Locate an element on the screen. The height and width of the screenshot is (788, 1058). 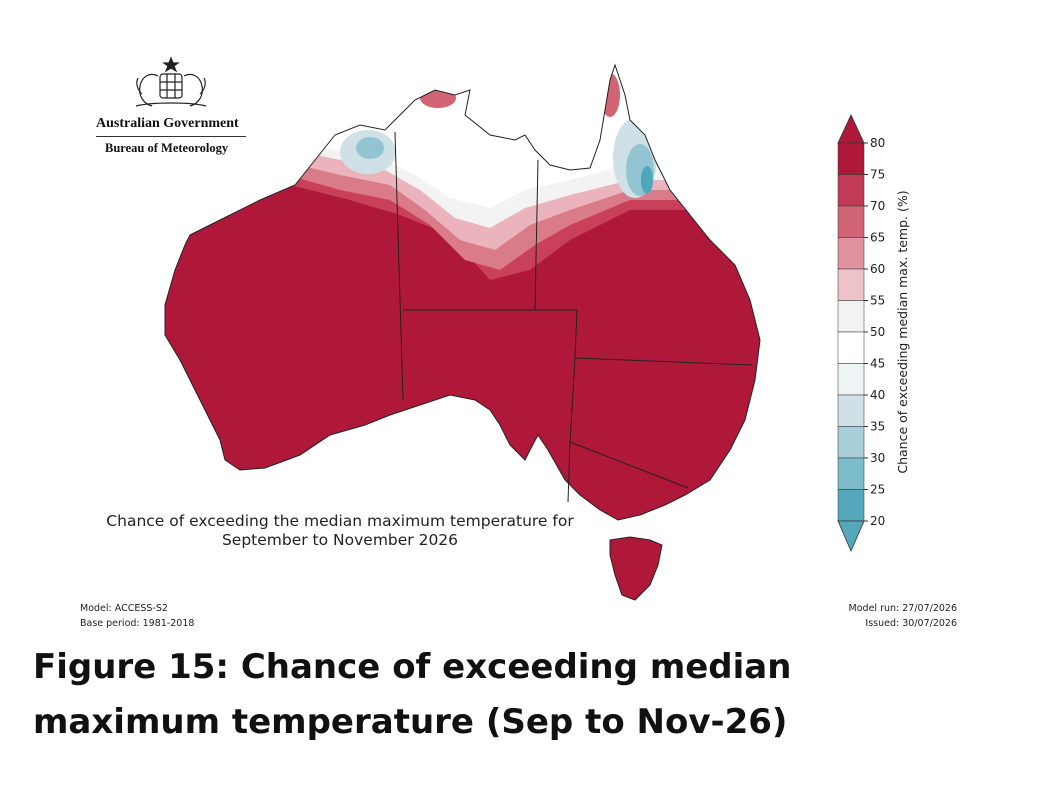
colorbar-tick-label: 75 is located at coordinates (877, 175).